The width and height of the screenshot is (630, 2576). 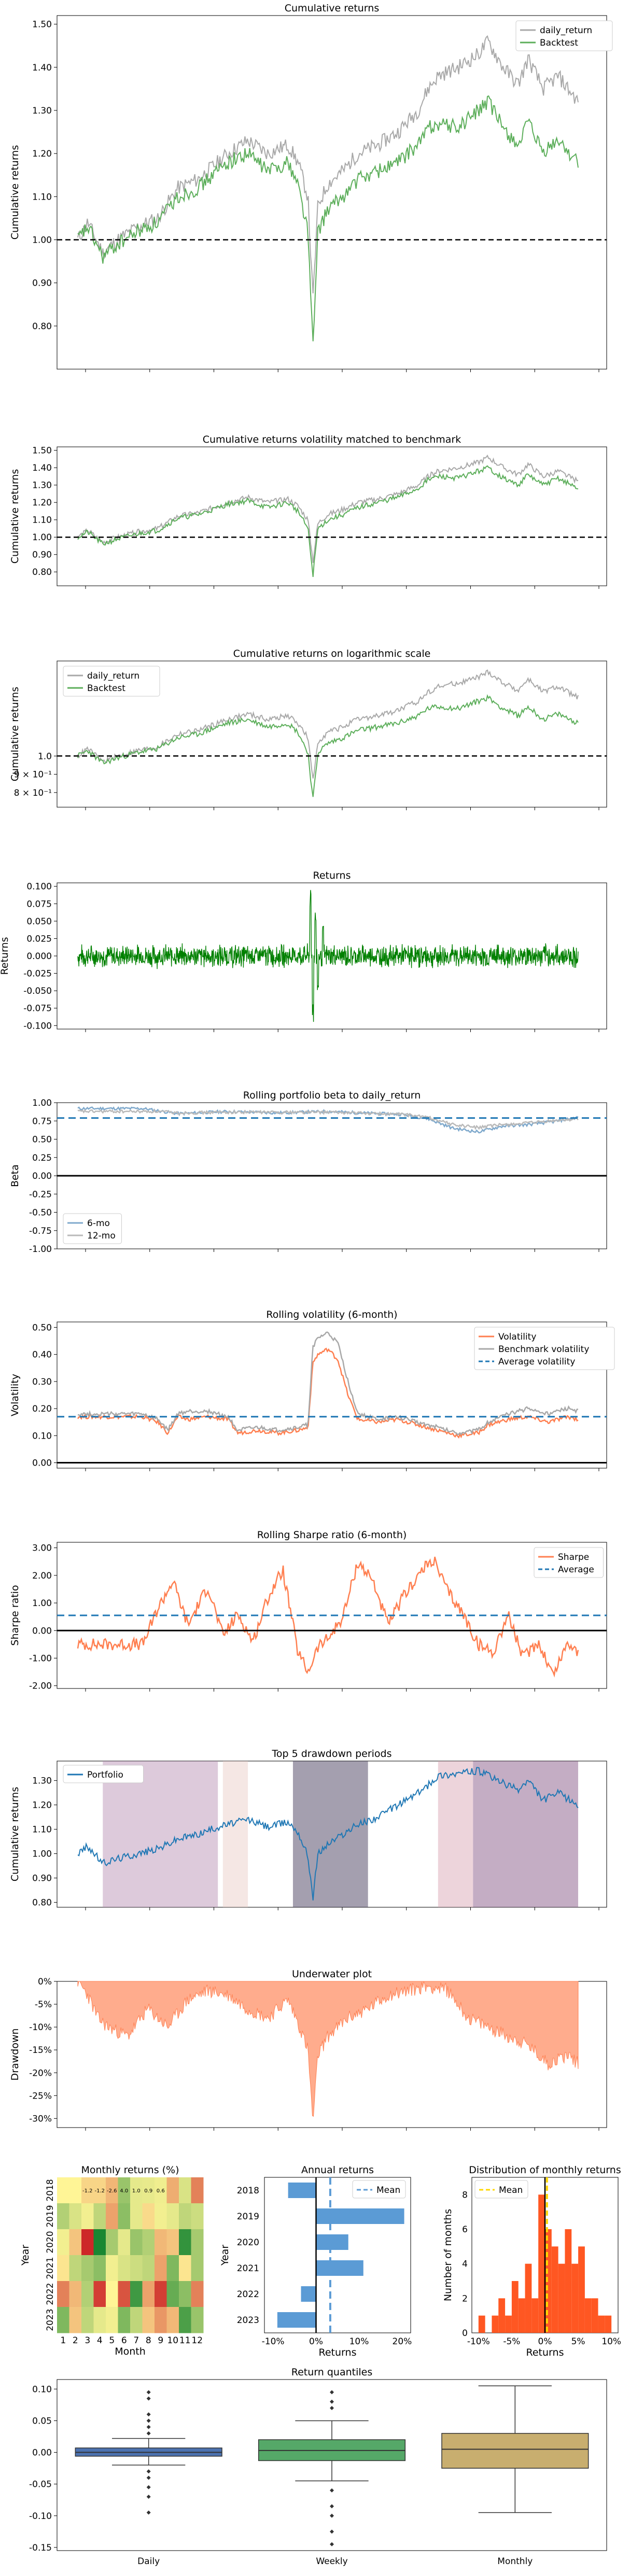 What do you see at coordinates (75, 2340) in the screenshot?
I see `month-tick-label: 2` at bounding box center [75, 2340].